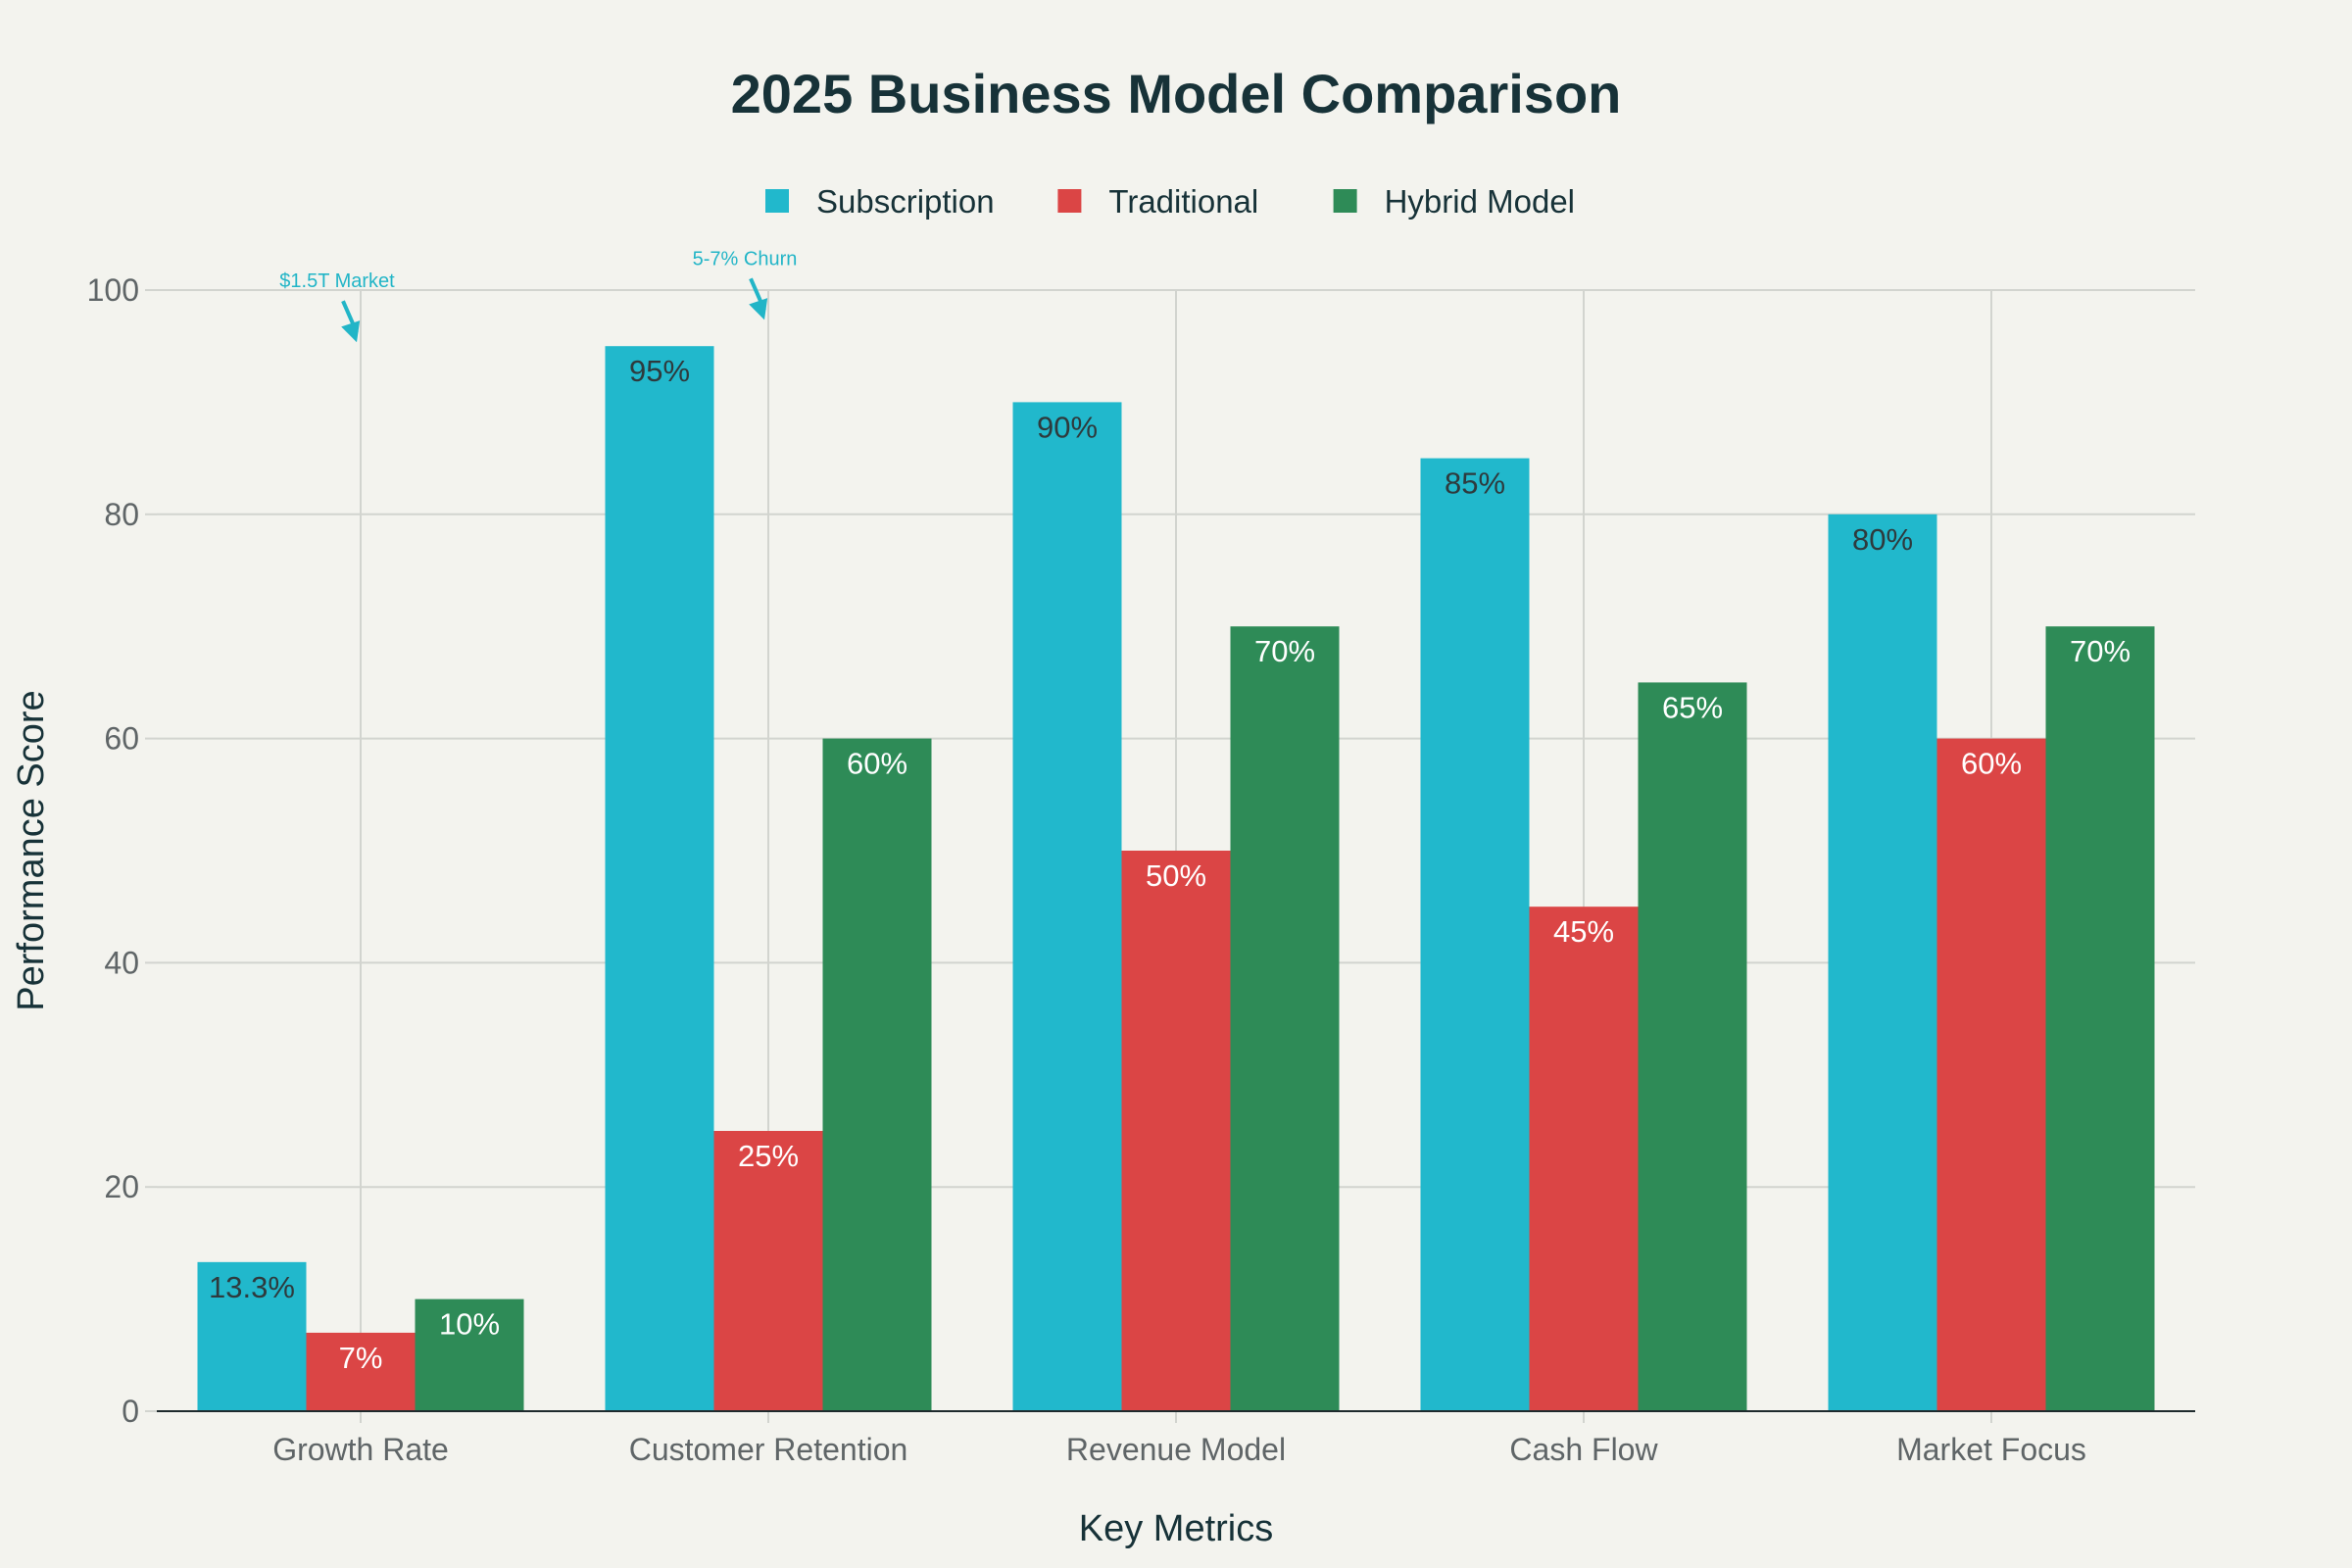 This screenshot has width=2352, height=1568. Describe the element at coordinates (1480, 201) in the screenshot. I see `legend-label: Hybrid Model` at that location.